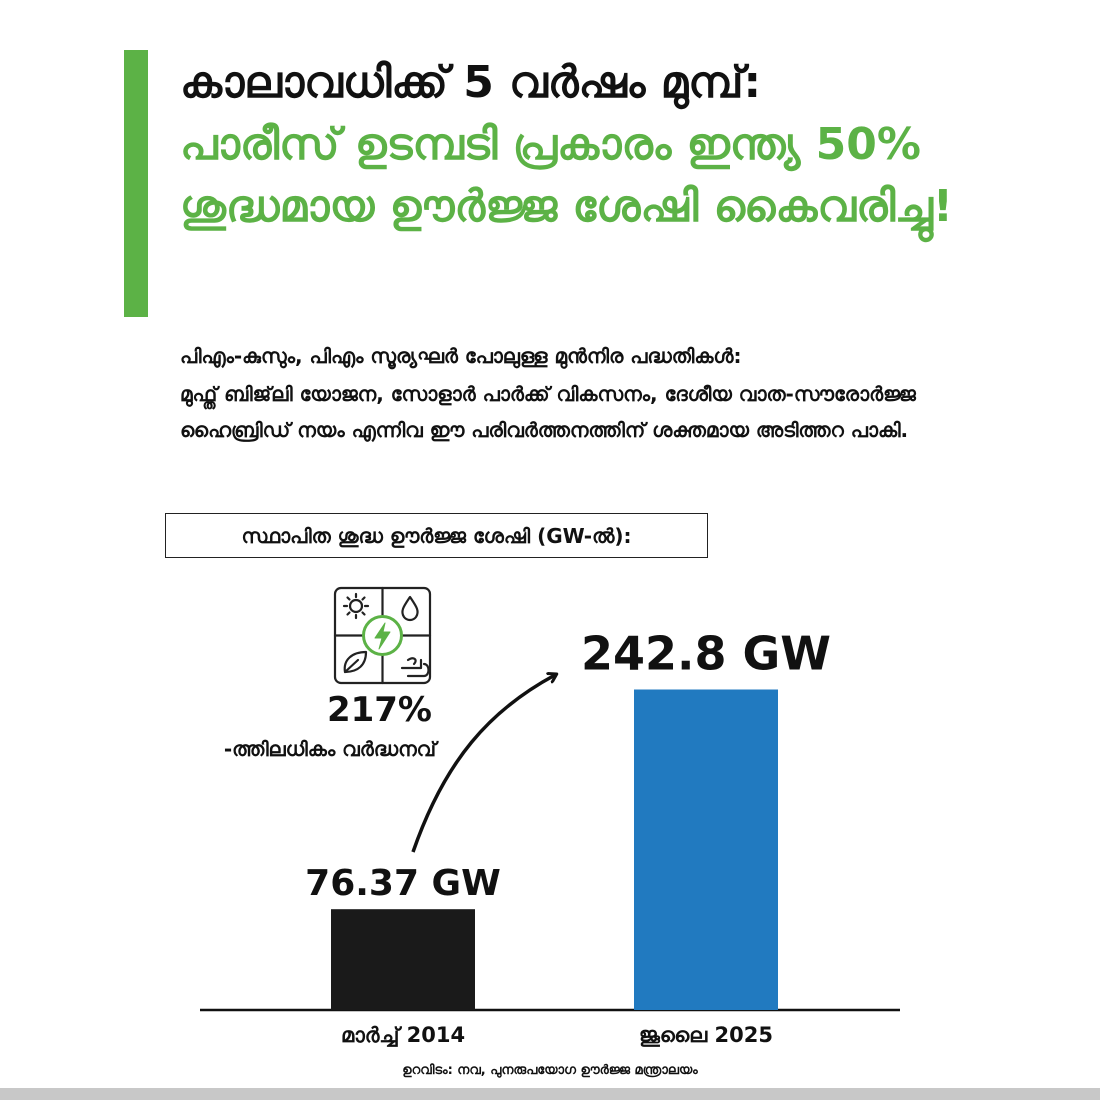 The height and width of the screenshot is (1100, 1100). I want to click on chart-title: സ്ഥാപിത ശുദ്ധ ഊർജ്ജ ശേഷി (GW-ൽ):, so click(436, 535).